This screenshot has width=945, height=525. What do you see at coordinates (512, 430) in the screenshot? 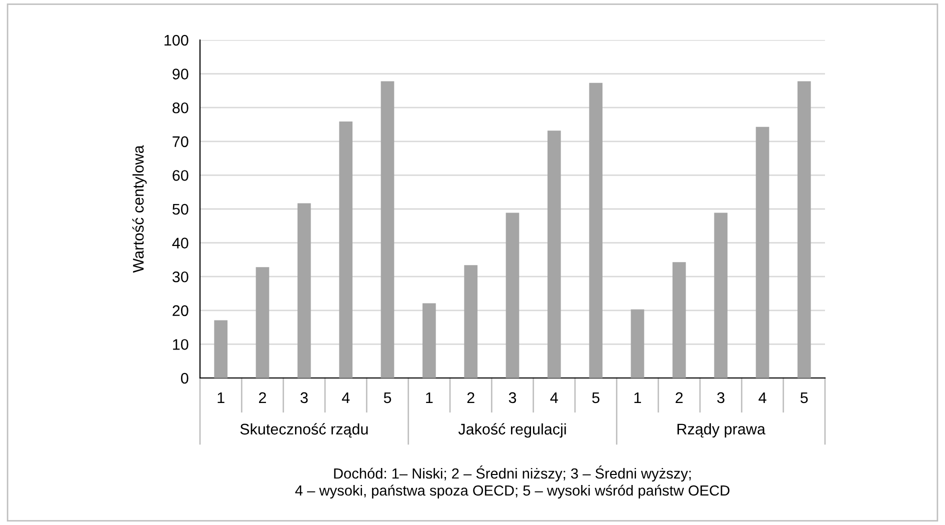
I see `text: Jakość regulacji` at bounding box center [512, 430].